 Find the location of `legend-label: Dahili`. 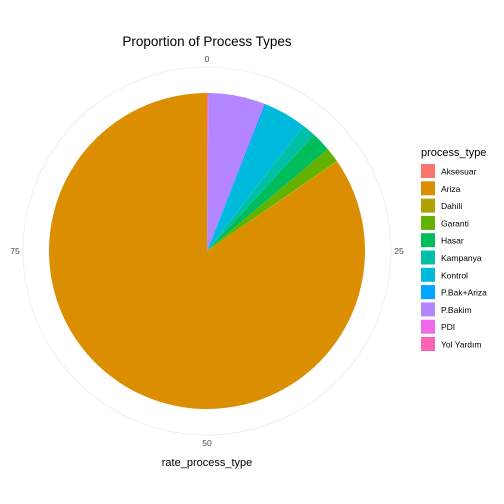

legend-label: Dahili is located at coordinates (451, 206).